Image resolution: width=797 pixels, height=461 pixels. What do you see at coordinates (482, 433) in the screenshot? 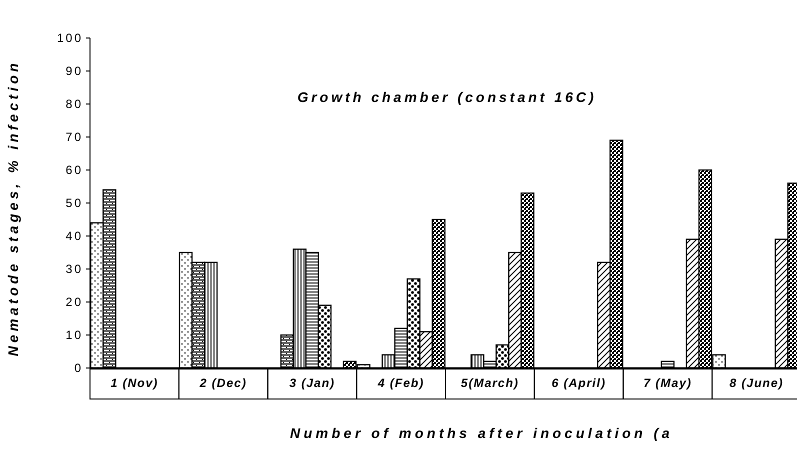
I see `x-axis-title: Number of months after inoculation (a` at bounding box center [482, 433].